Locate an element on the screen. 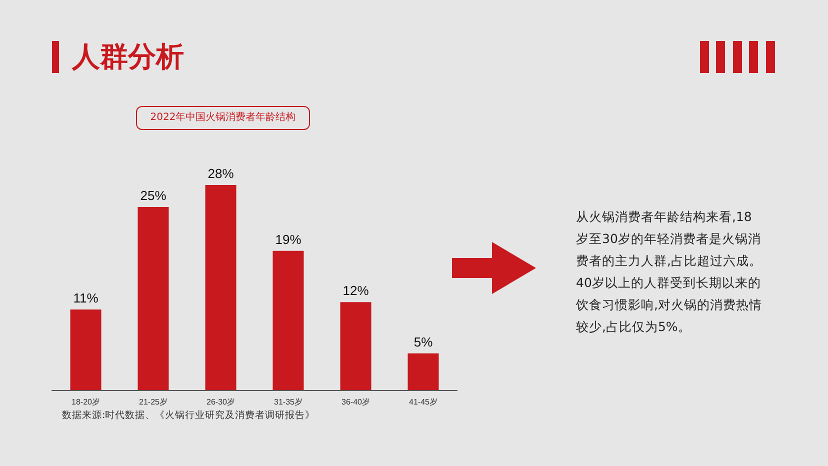 Image resolution: width=828 pixels, height=466 pixels. x-tick-label: 18-20岁 is located at coordinates (86, 402).